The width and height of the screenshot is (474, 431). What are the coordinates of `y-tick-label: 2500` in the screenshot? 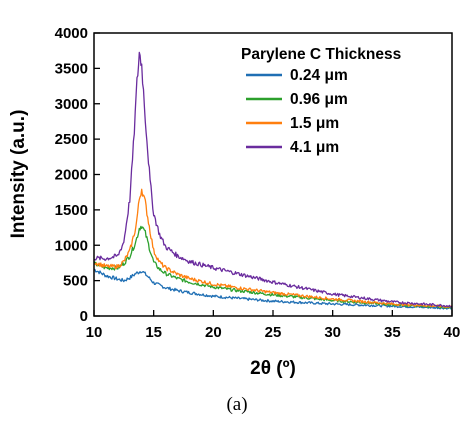 It's located at (71, 139).